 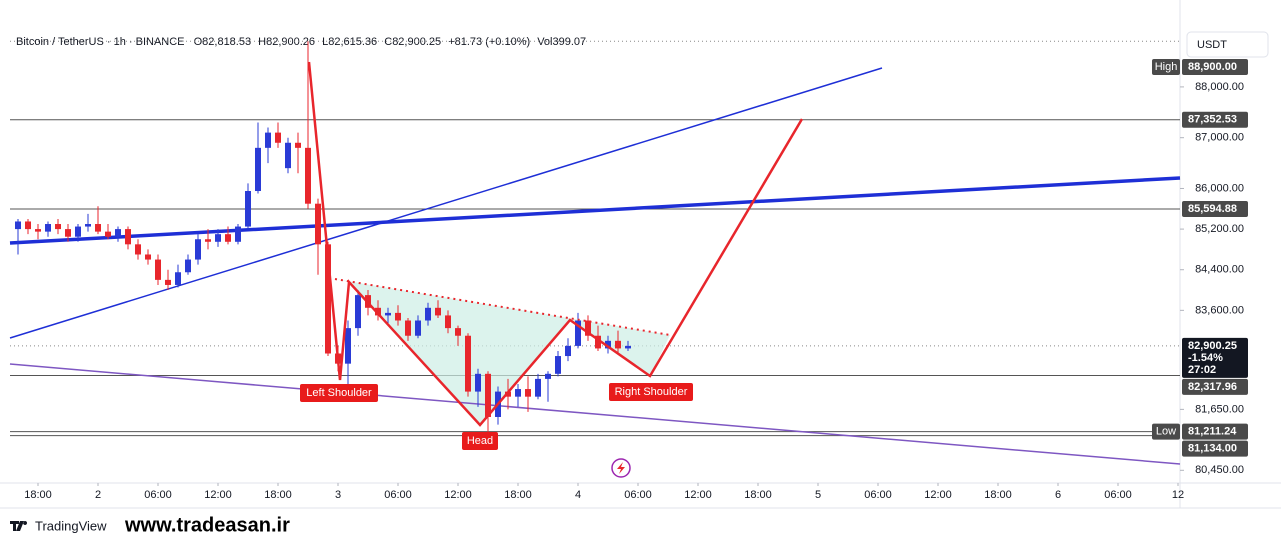 I want to click on currency-button, so click(x=1227, y=44).